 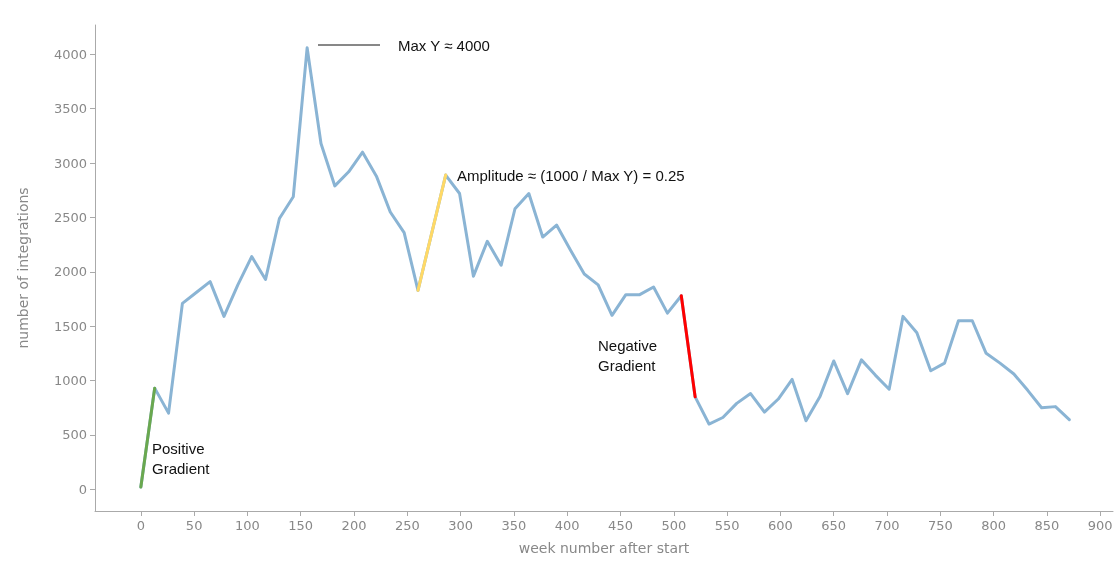 What do you see at coordinates (628, 355) in the screenshot?
I see `annotation: Negative Gradient` at bounding box center [628, 355].